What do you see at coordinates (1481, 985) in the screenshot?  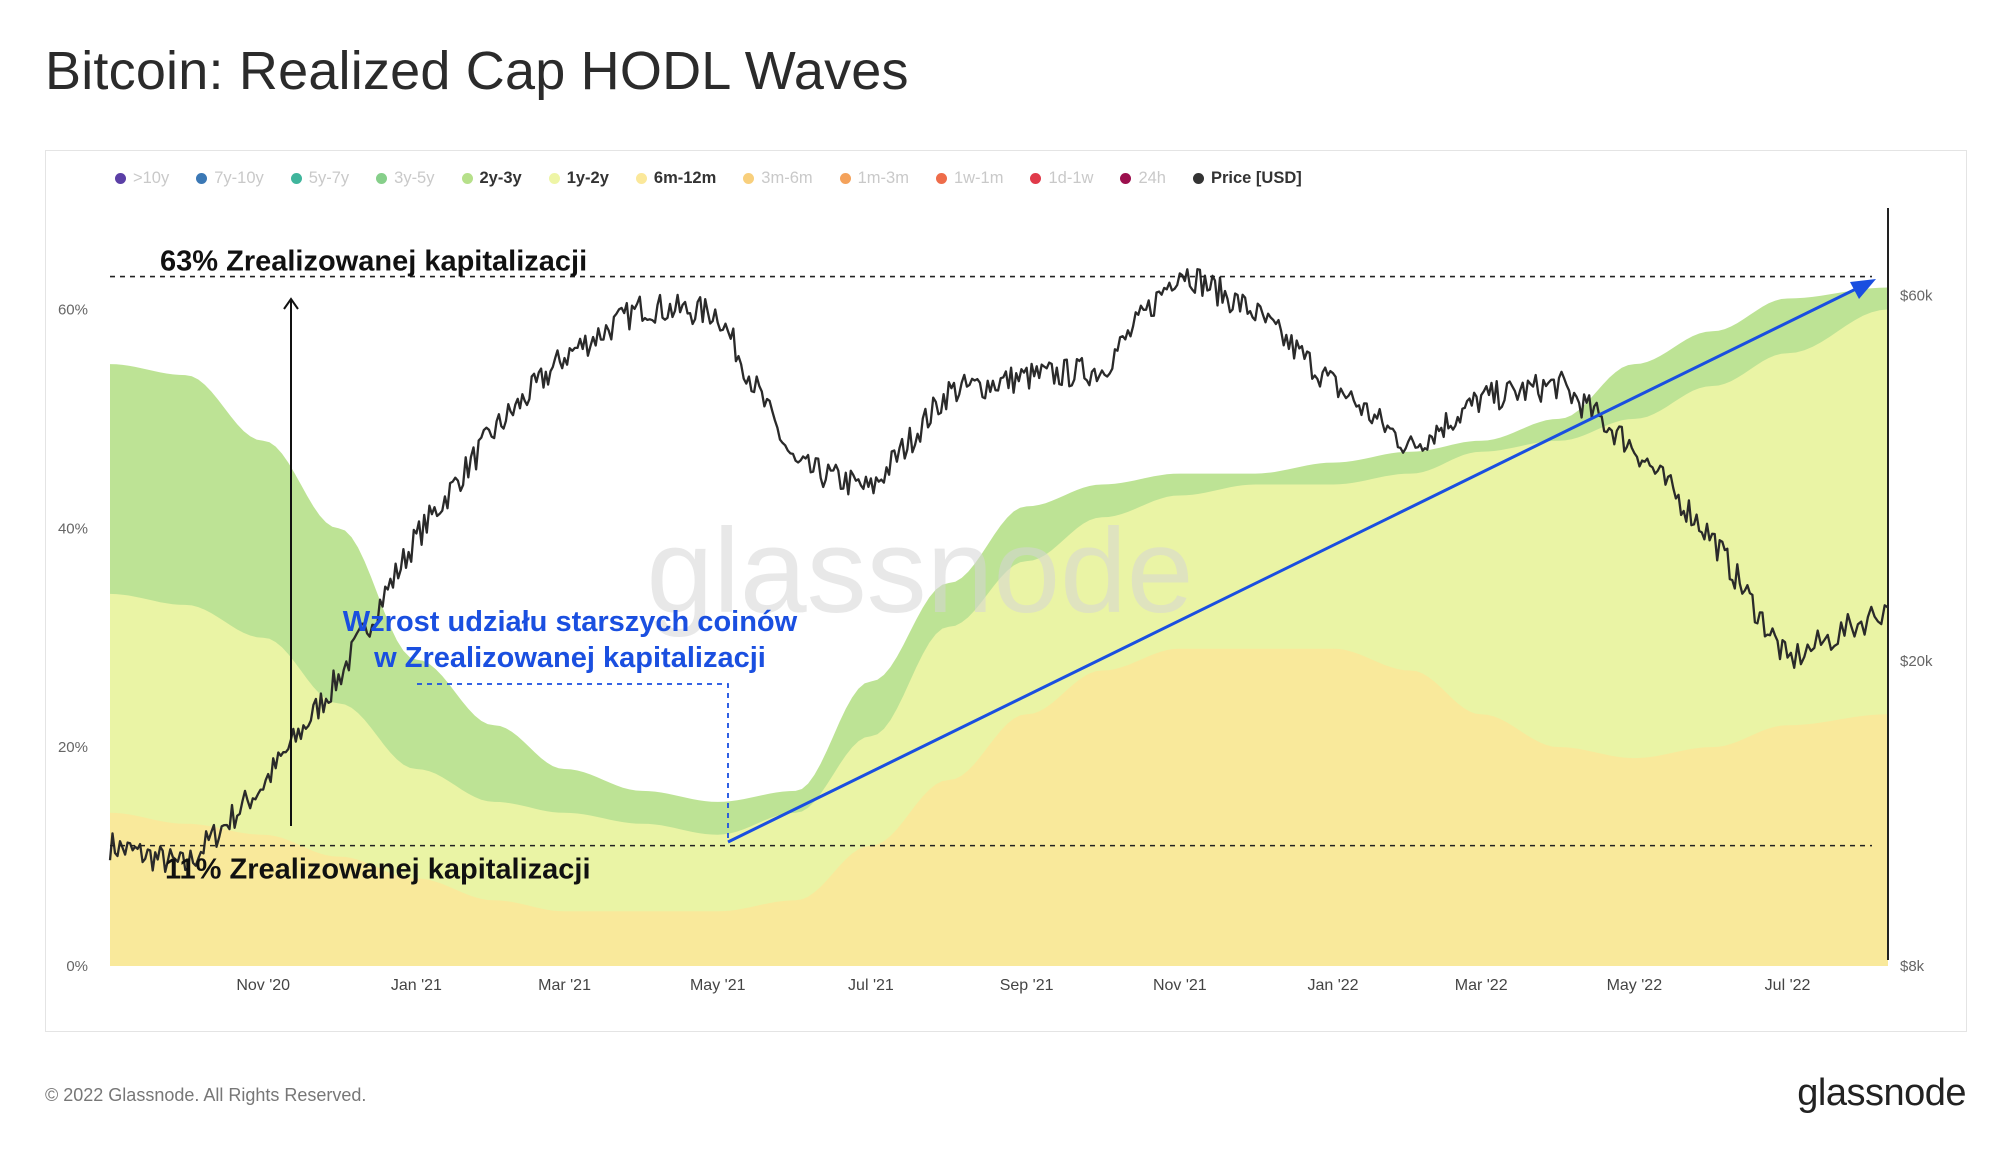 I see `x-tick-label: Mar '22` at bounding box center [1481, 985].